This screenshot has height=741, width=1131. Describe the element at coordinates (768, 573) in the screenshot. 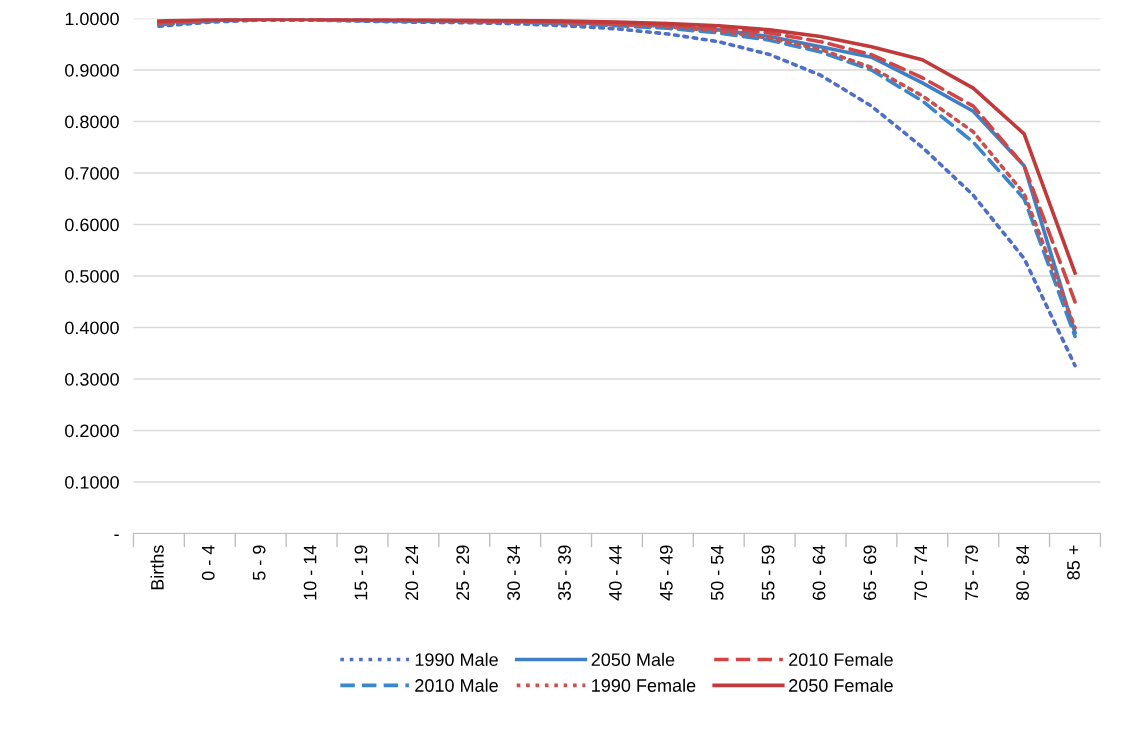

I see `x-tick-label: 55 - 59` at that location.